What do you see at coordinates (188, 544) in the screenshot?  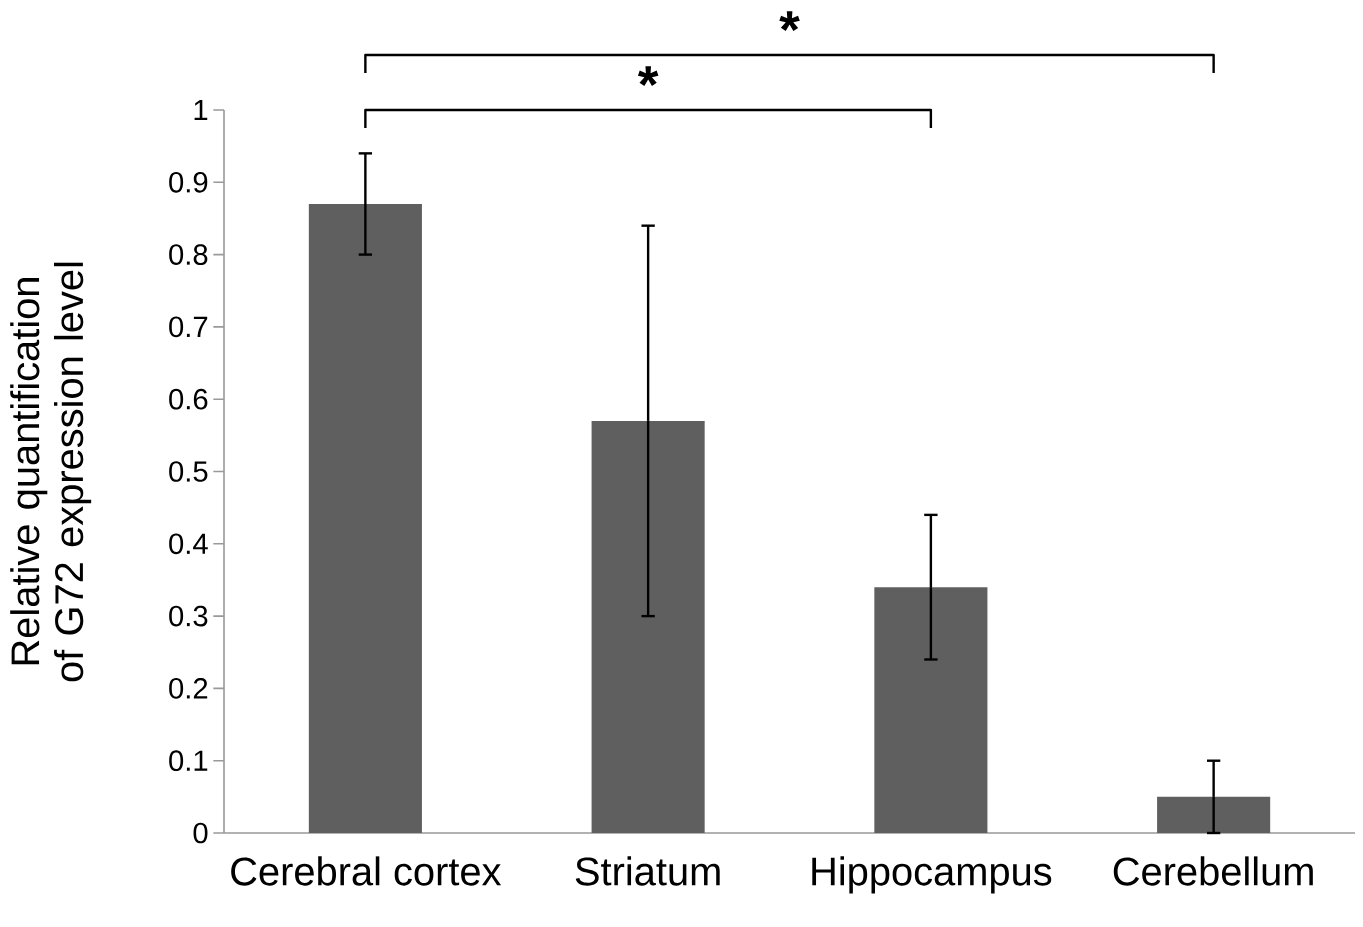 I see `y-tick-label: 0.4` at bounding box center [188, 544].